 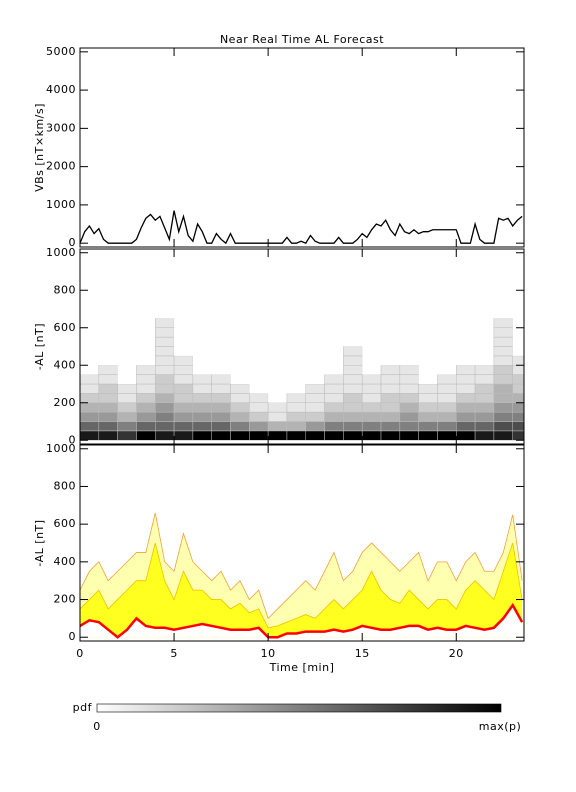 I want to click on x-tick-label: 0, so click(x=80, y=653).